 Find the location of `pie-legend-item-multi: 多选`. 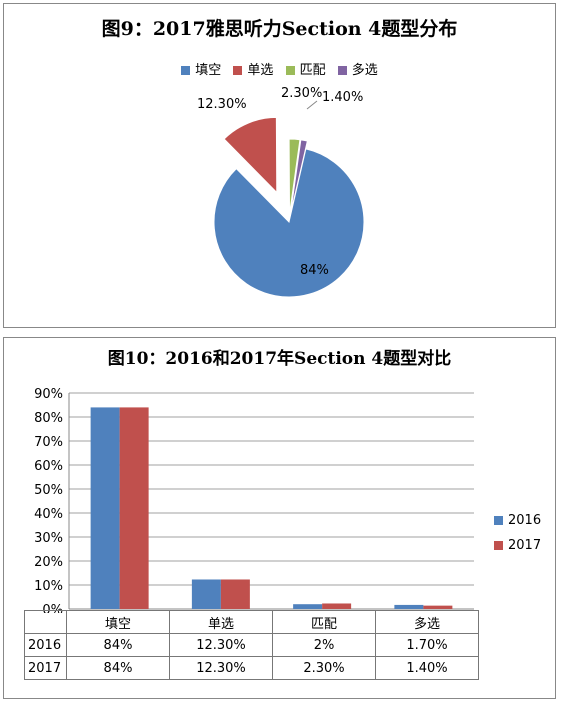

pie-legend-item-multi: 多选 is located at coordinates (357, 68).